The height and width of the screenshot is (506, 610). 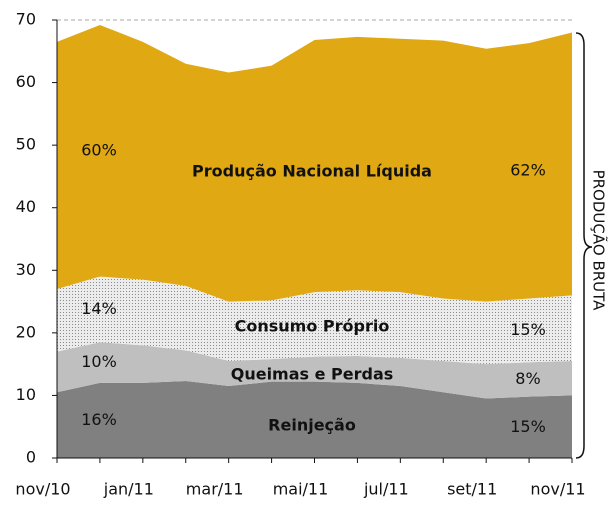 I want to click on x-tick-label: mai/11, so click(x=301, y=489).